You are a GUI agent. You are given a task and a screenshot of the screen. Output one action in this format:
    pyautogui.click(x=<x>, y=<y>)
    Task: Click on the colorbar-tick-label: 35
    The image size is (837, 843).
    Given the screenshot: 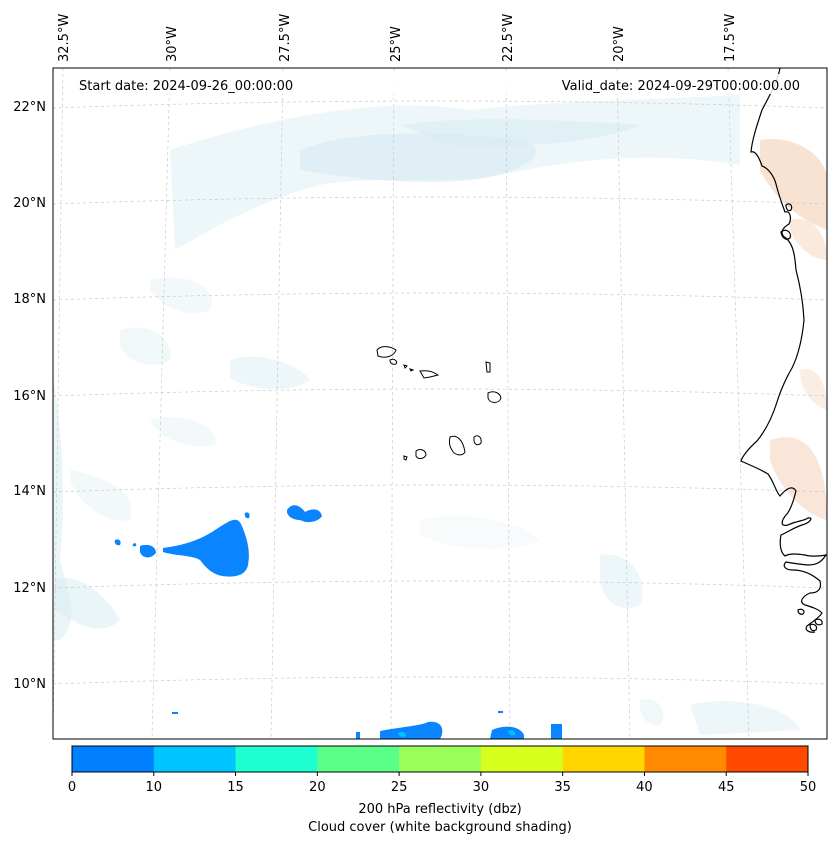 What is the action you would take?
    pyautogui.click(x=562, y=787)
    